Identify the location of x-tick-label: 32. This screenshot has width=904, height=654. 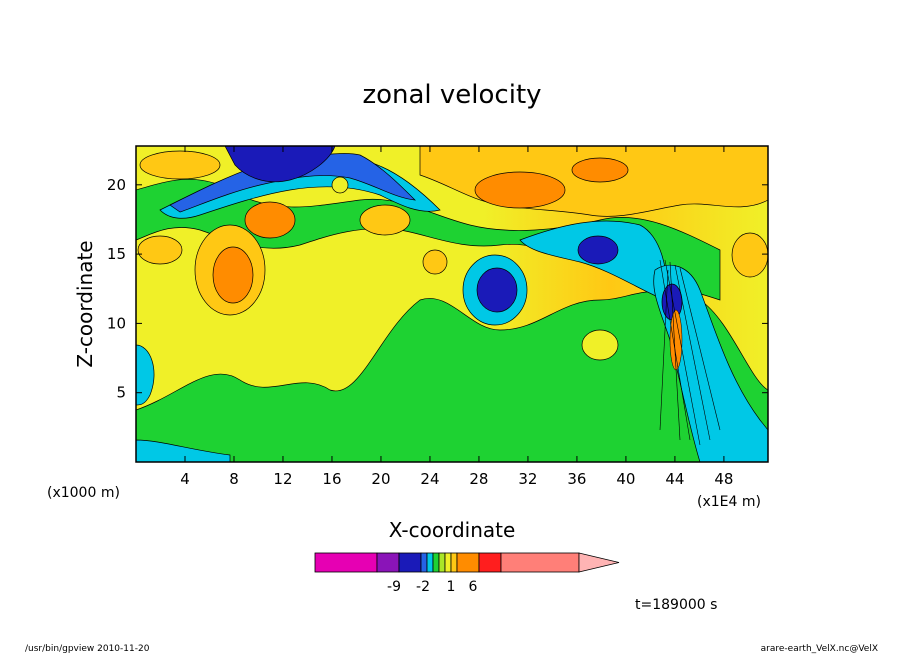
(527, 479).